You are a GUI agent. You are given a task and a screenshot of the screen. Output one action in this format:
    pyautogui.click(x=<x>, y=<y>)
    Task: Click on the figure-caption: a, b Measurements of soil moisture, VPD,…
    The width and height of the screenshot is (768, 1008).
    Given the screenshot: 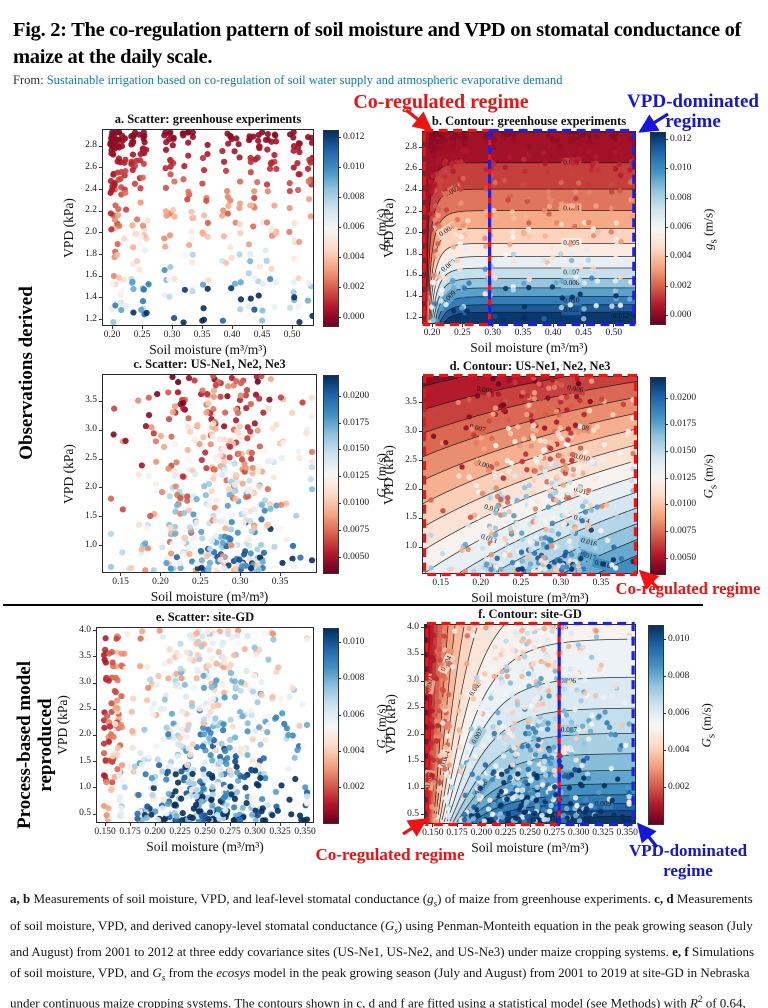 What is the action you would take?
    pyautogui.click(x=386, y=948)
    